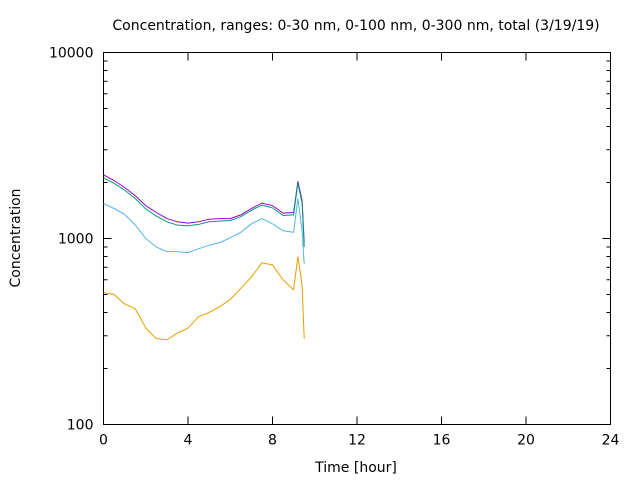 This screenshot has height=484, width=640. I want to click on series-line-0-300-nm, so click(204, 212).